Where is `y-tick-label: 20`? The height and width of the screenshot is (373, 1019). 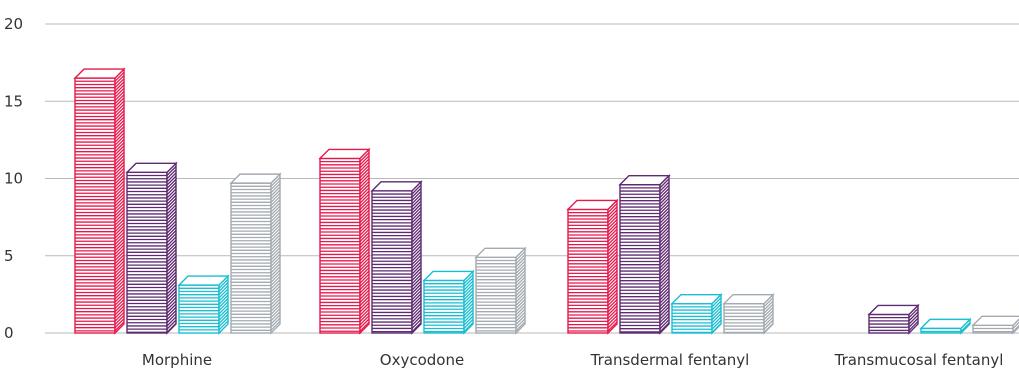
y-tick-label: 20 is located at coordinates (13, 24).